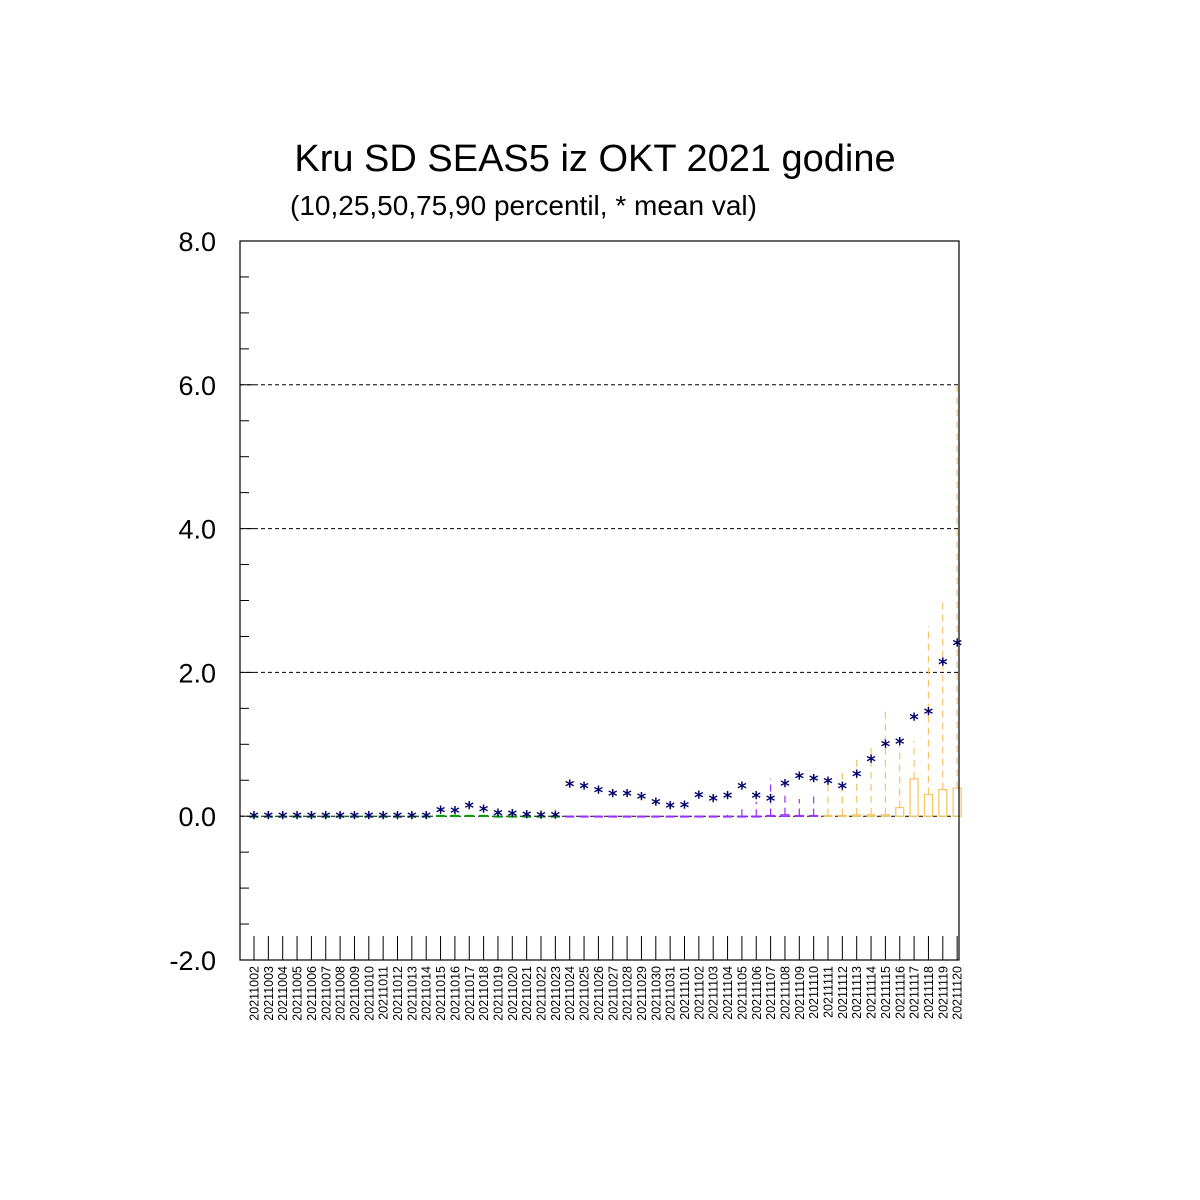 This screenshot has width=1200, height=1200. I want to click on x-tick-label: 20211107, so click(771, 993).